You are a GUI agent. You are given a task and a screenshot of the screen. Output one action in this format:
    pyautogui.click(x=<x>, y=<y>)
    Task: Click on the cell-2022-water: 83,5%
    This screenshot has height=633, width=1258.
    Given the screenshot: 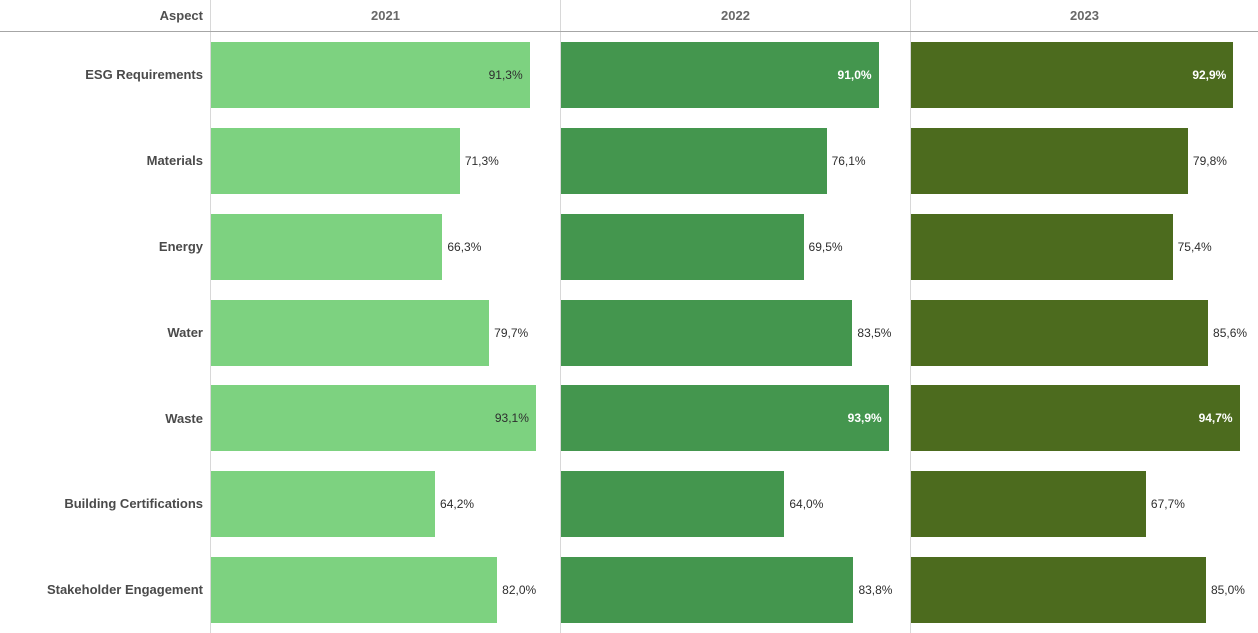 What is the action you would take?
    pyautogui.click(x=735, y=332)
    